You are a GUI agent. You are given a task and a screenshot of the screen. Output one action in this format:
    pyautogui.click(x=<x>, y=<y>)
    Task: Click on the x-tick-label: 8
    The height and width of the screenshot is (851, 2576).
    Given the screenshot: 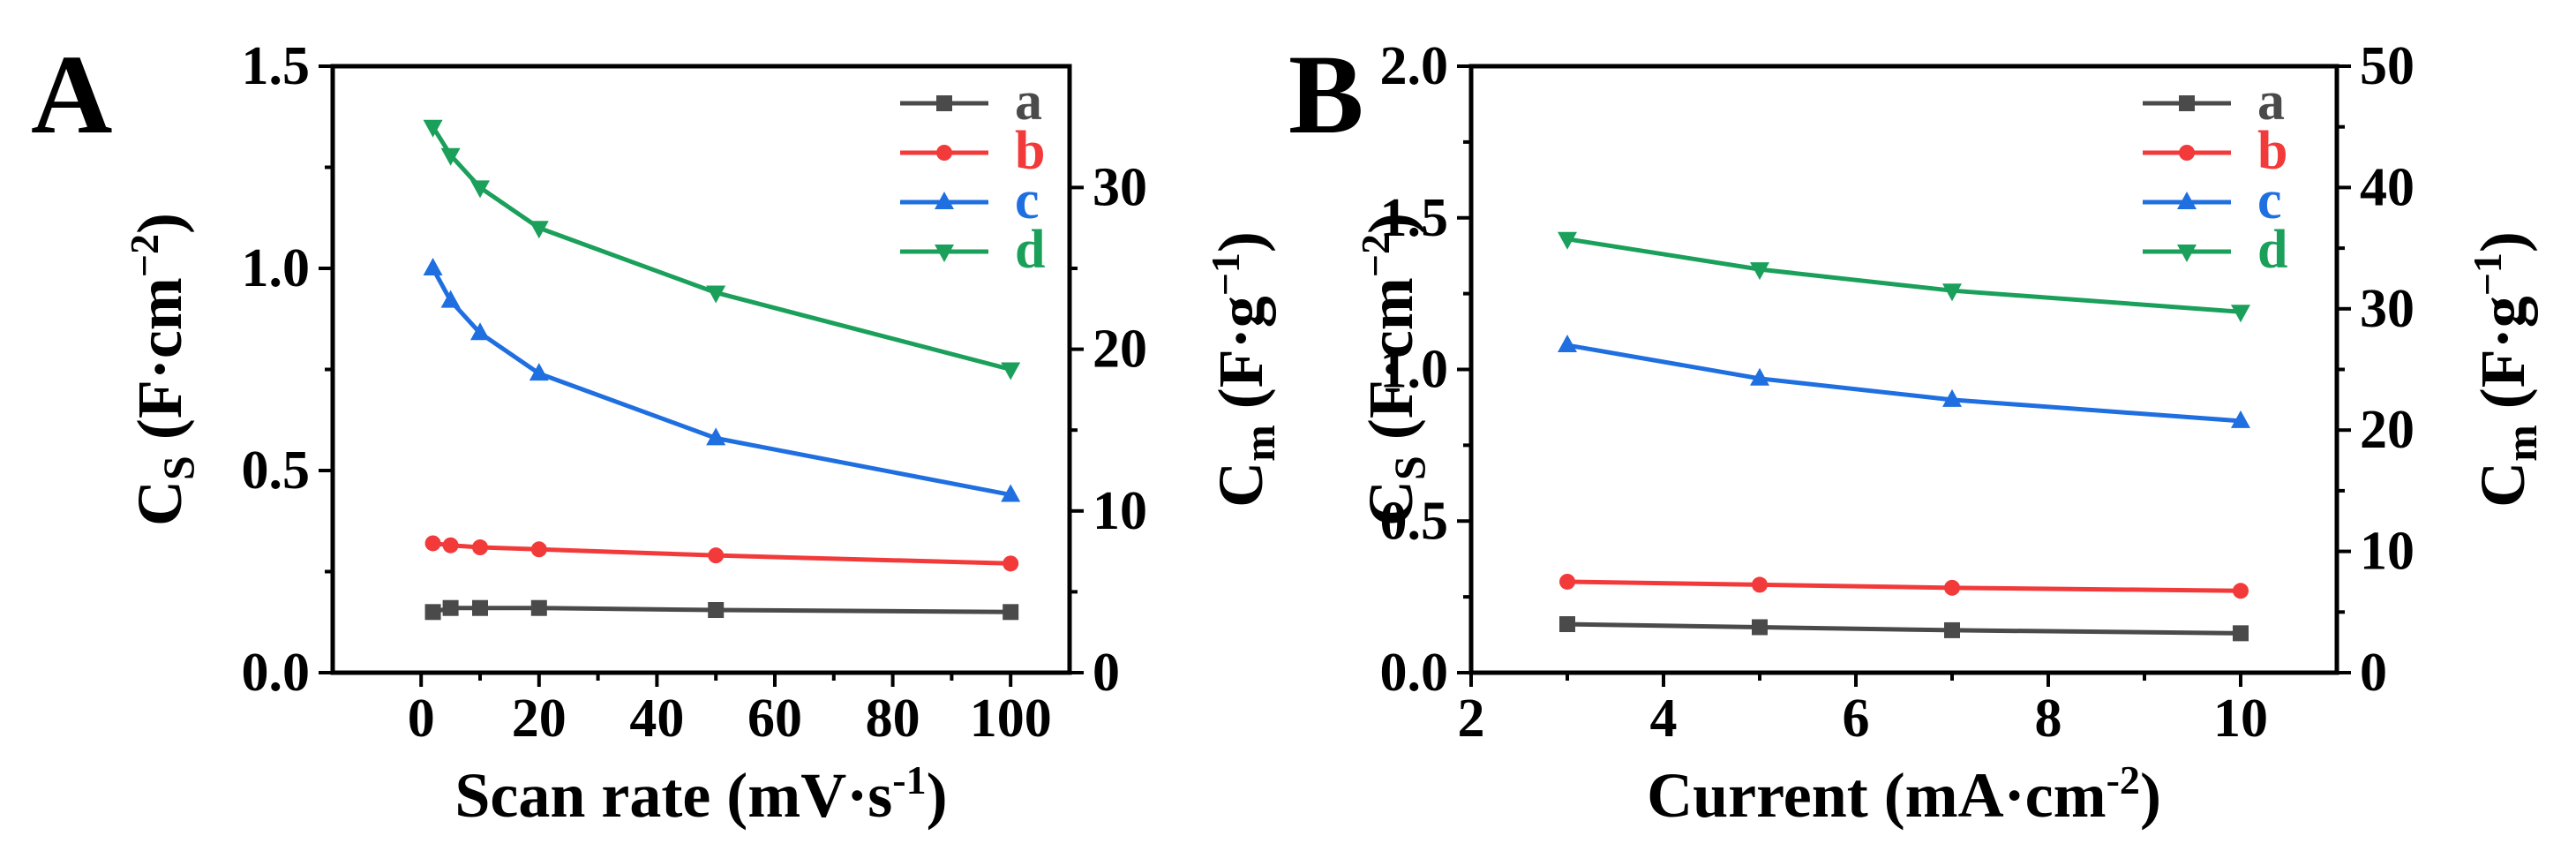 What is the action you would take?
    pyautogui.click(x=2048, y=719)
    